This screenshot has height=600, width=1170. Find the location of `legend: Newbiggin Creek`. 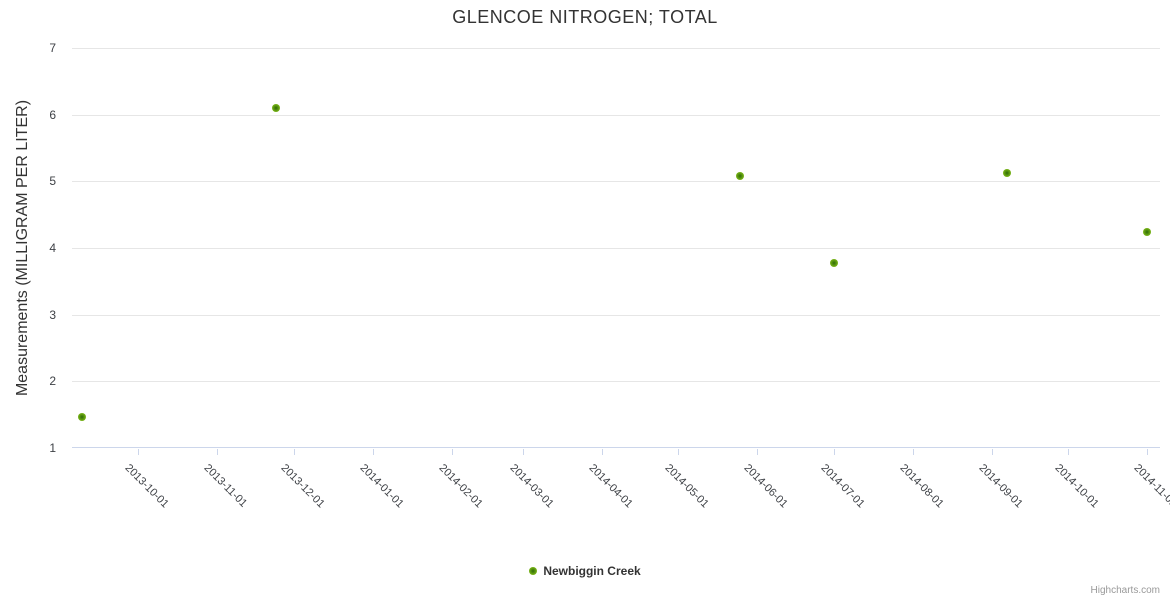

legend: Newbiggin Creek is located at coordinates (585, 571).